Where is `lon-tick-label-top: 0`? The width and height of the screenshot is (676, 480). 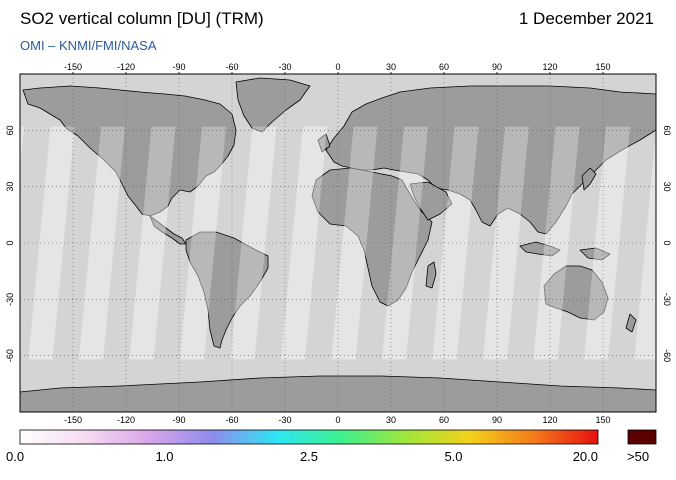 lon-tick-label-top: 0 is located at coordinates (337, 67).